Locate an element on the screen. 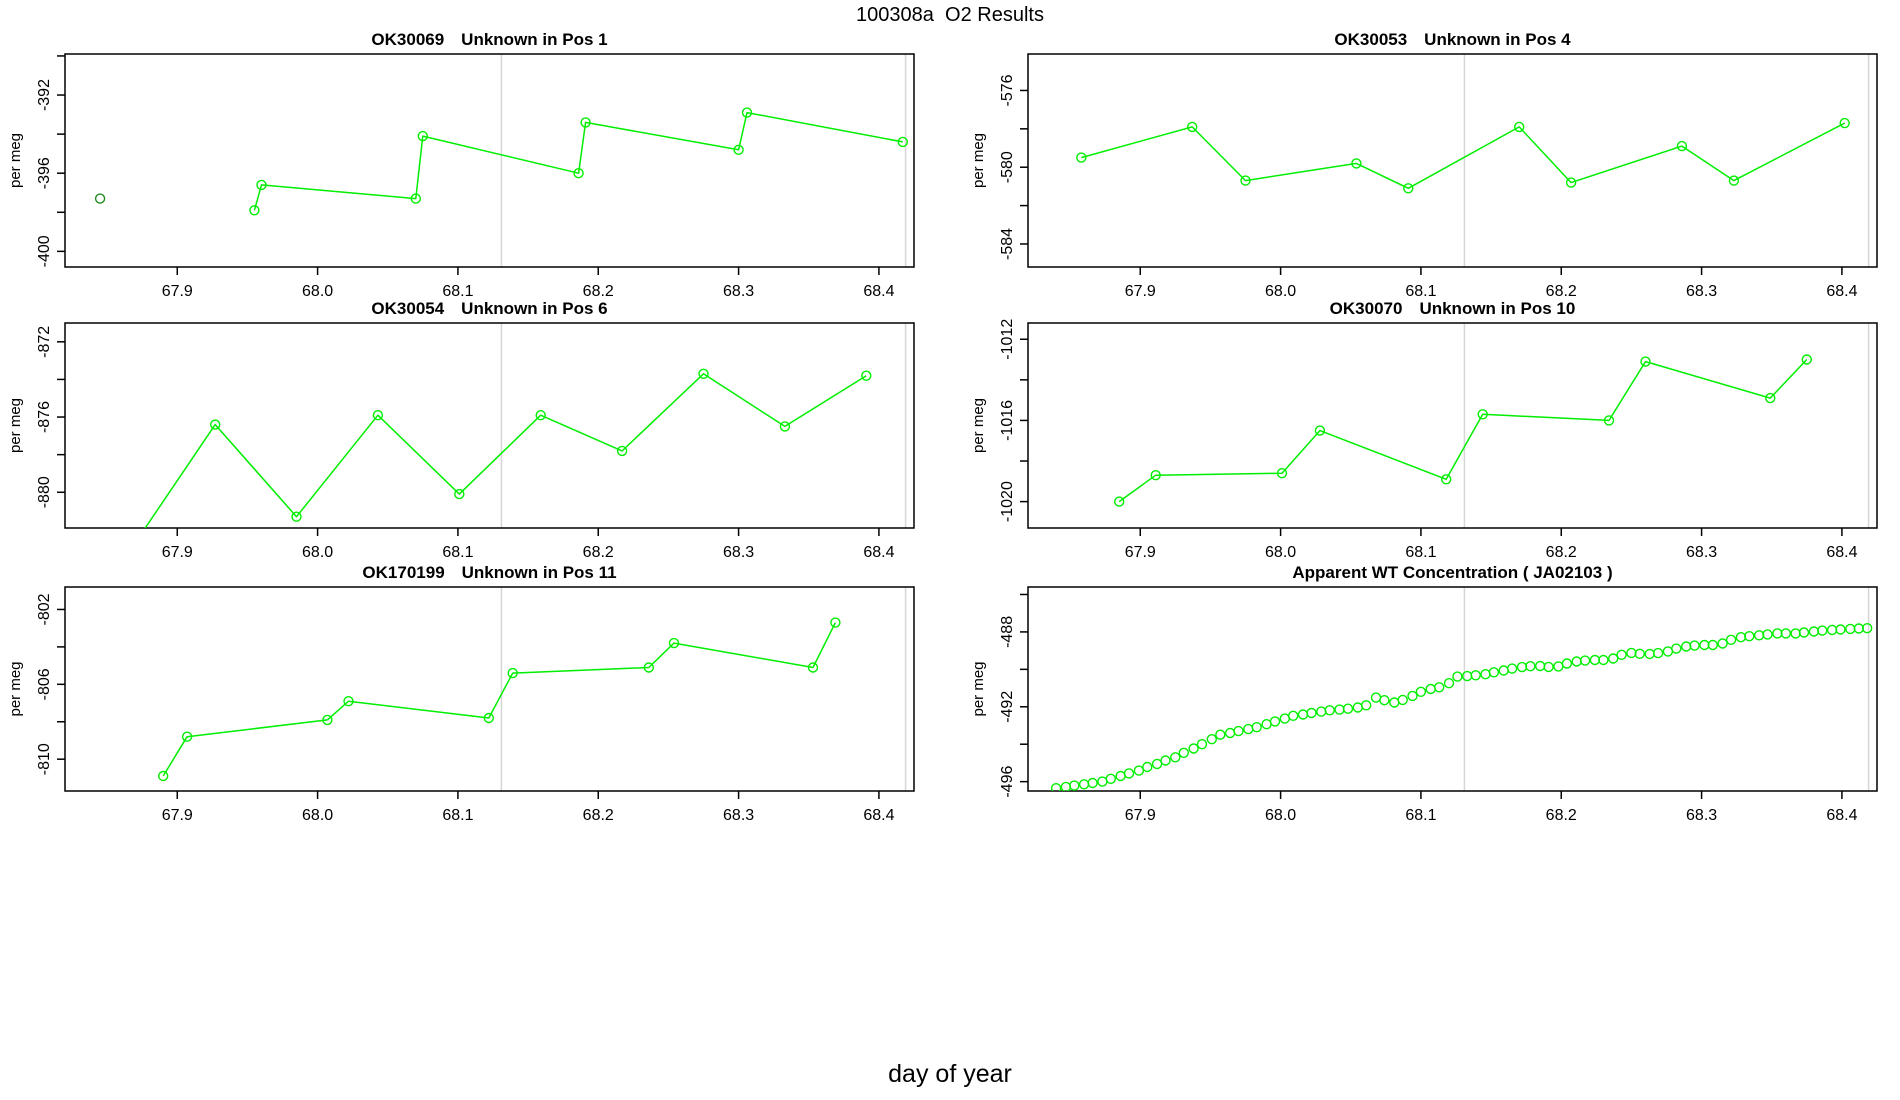 This screenshot has height=1100, width=1900. y-tick-label: -1012 is located at coordinates (1007, 339).